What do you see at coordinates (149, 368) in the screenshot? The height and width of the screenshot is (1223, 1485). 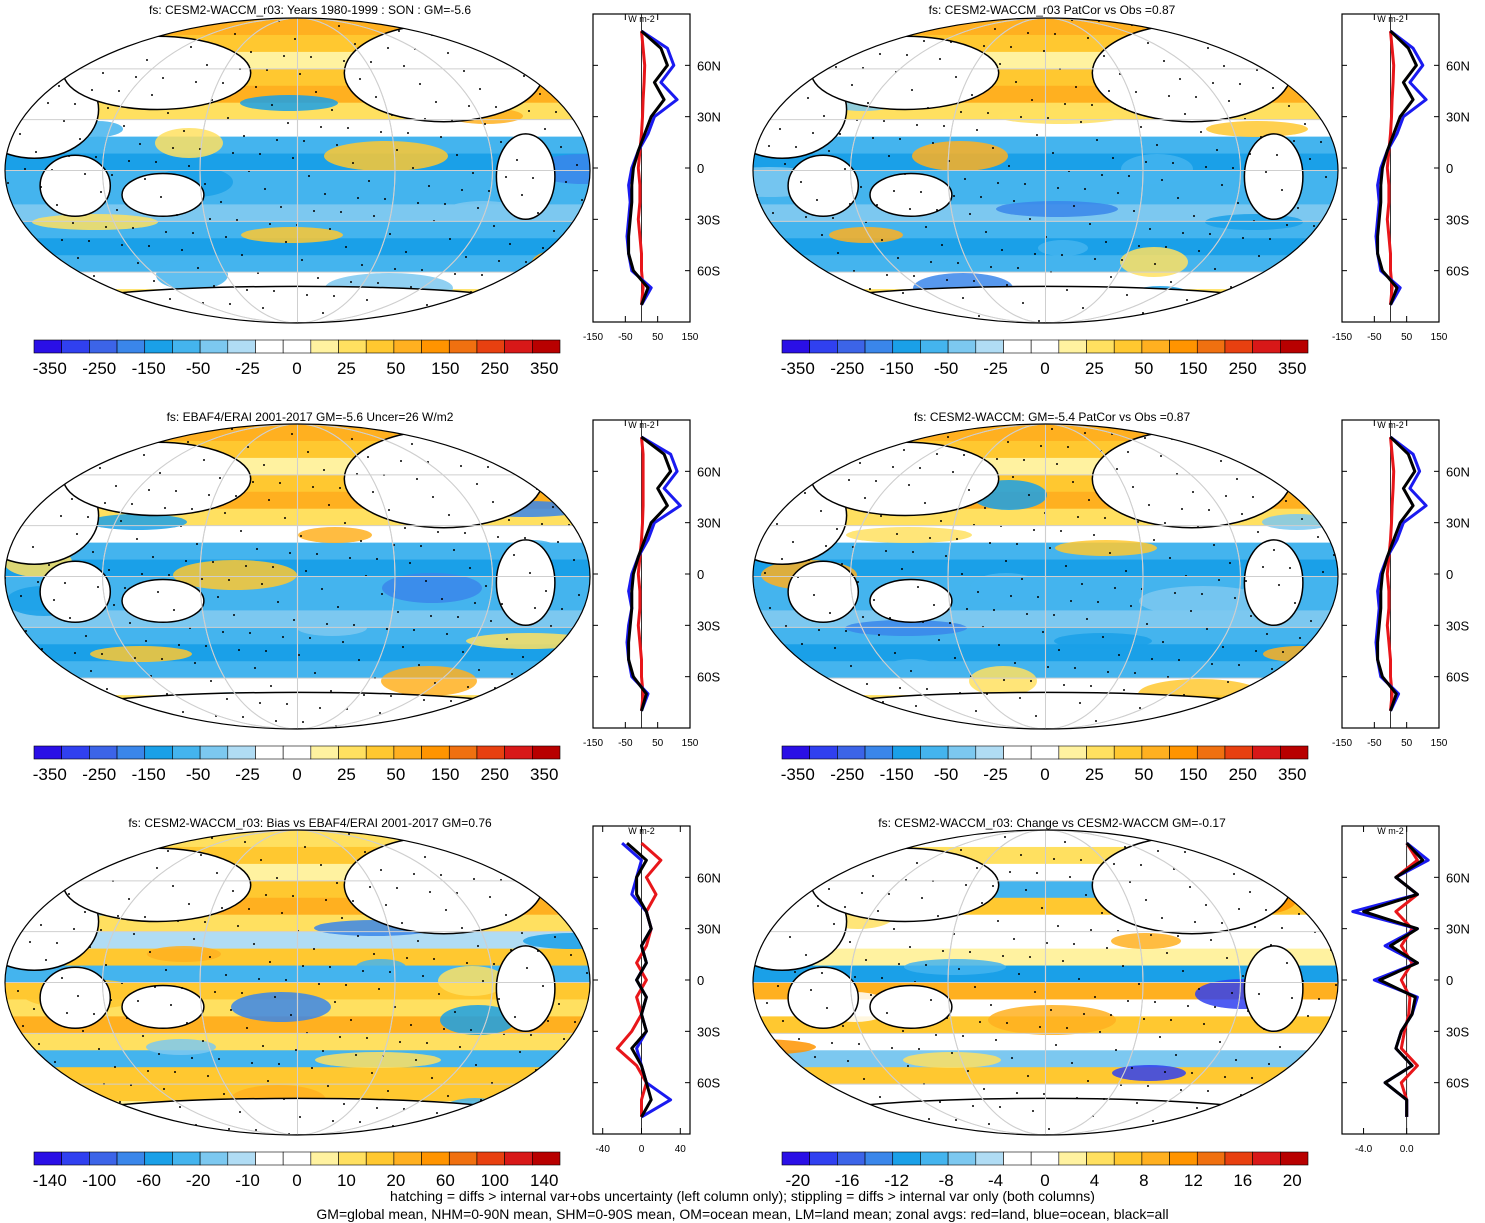 I see `colorbar-tick-label: -150` at bounding box center [149, 368].